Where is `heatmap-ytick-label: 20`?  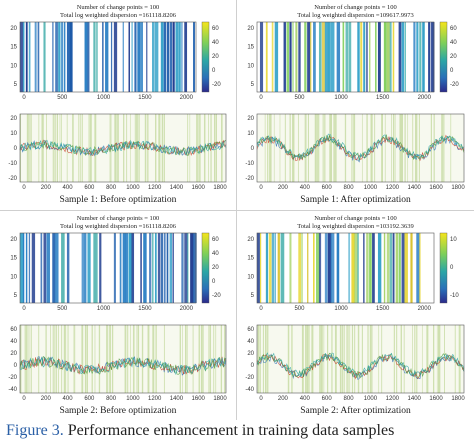 heatmap-ytick-label: 20 is located at coordinates (250, 240).